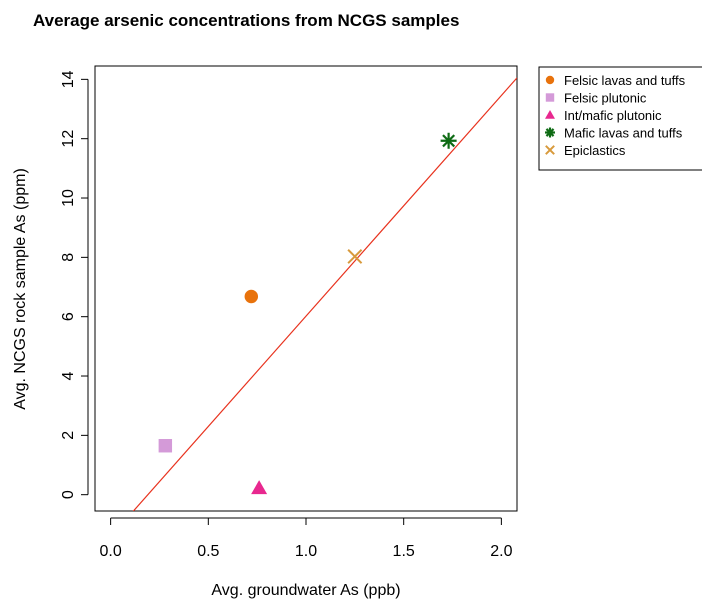 This screenshot has width=702, height=604. Describe the element at coordinates (259, 487) in the screenshot. I see `data-point-triangle` at that location.